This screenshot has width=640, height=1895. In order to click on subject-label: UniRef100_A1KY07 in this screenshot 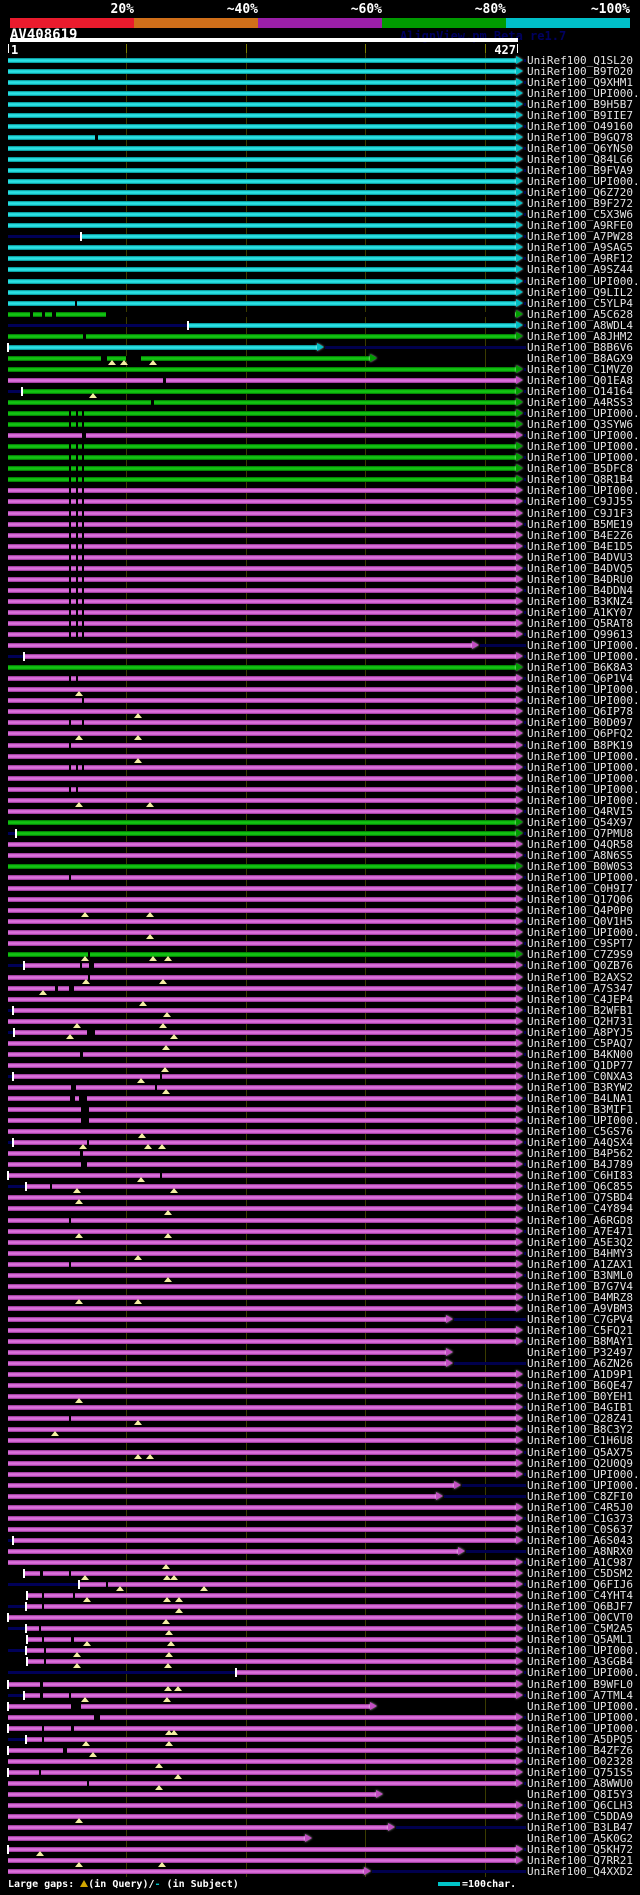, I will do `click(580, 612)`.